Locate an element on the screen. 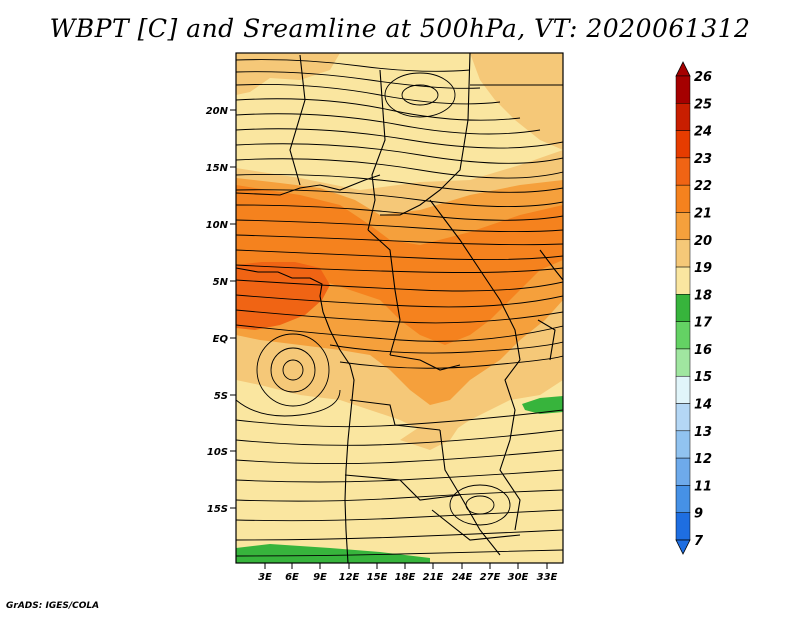  colorbar-label: 24 is located at coordinates (703, 132).